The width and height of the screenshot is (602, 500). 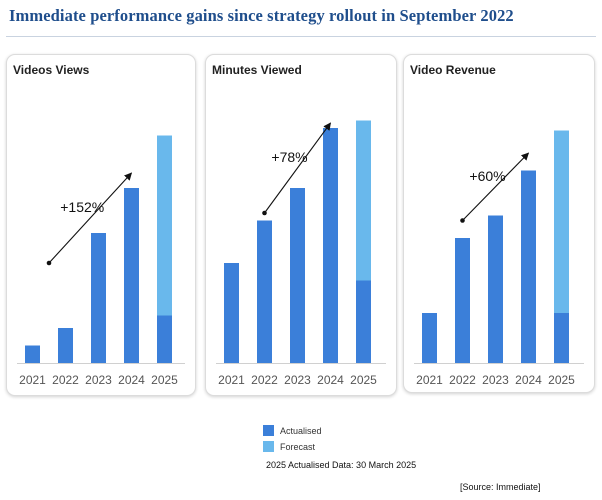 What do you see at coordinates (453, 70) in the screenshot?
I see `chart-title: Video Revenue` at bounding box center [453, 70].